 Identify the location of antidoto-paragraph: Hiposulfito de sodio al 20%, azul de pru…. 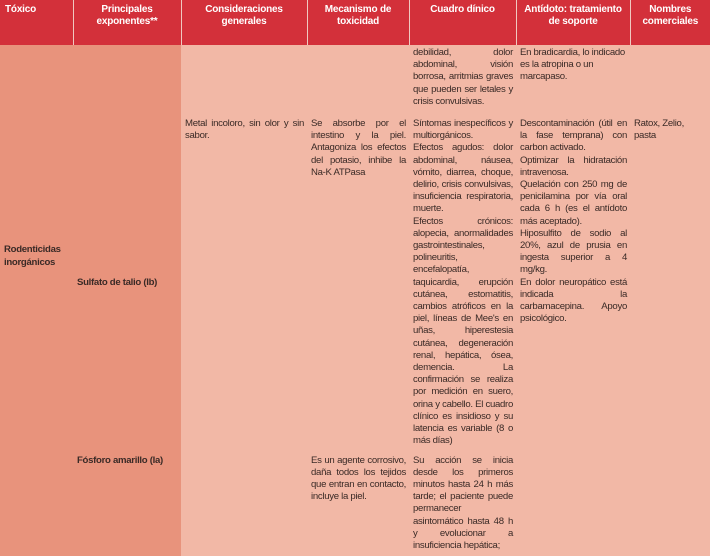
(573, 252).